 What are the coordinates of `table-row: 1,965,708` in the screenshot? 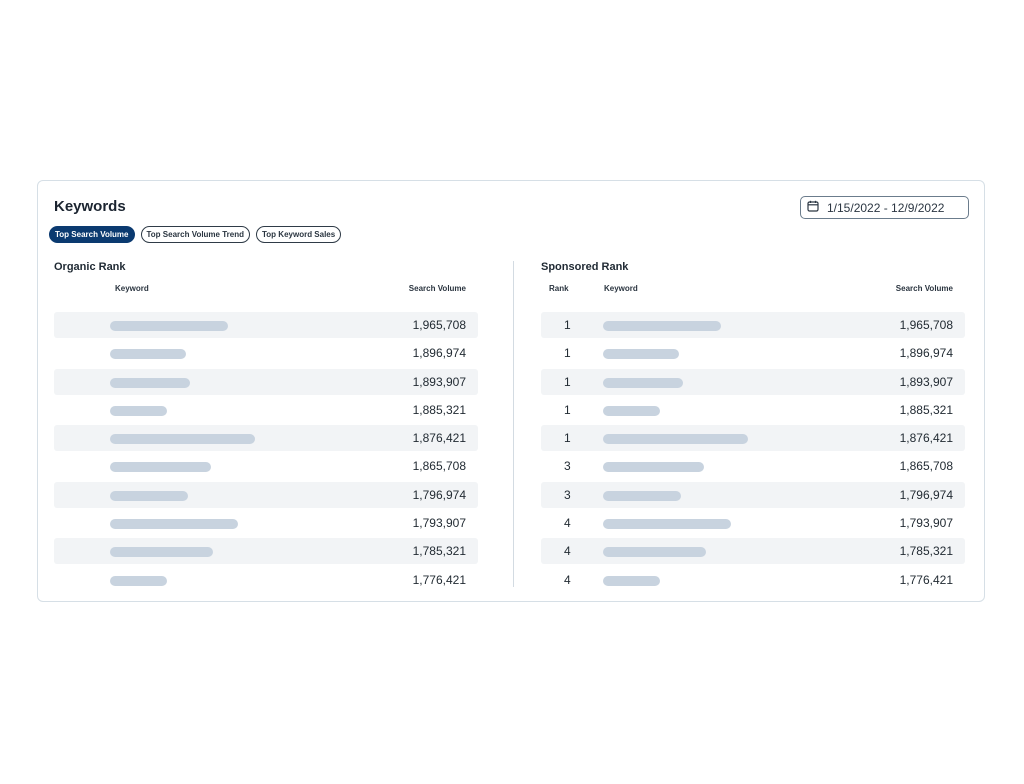 It's located at (266, 325).